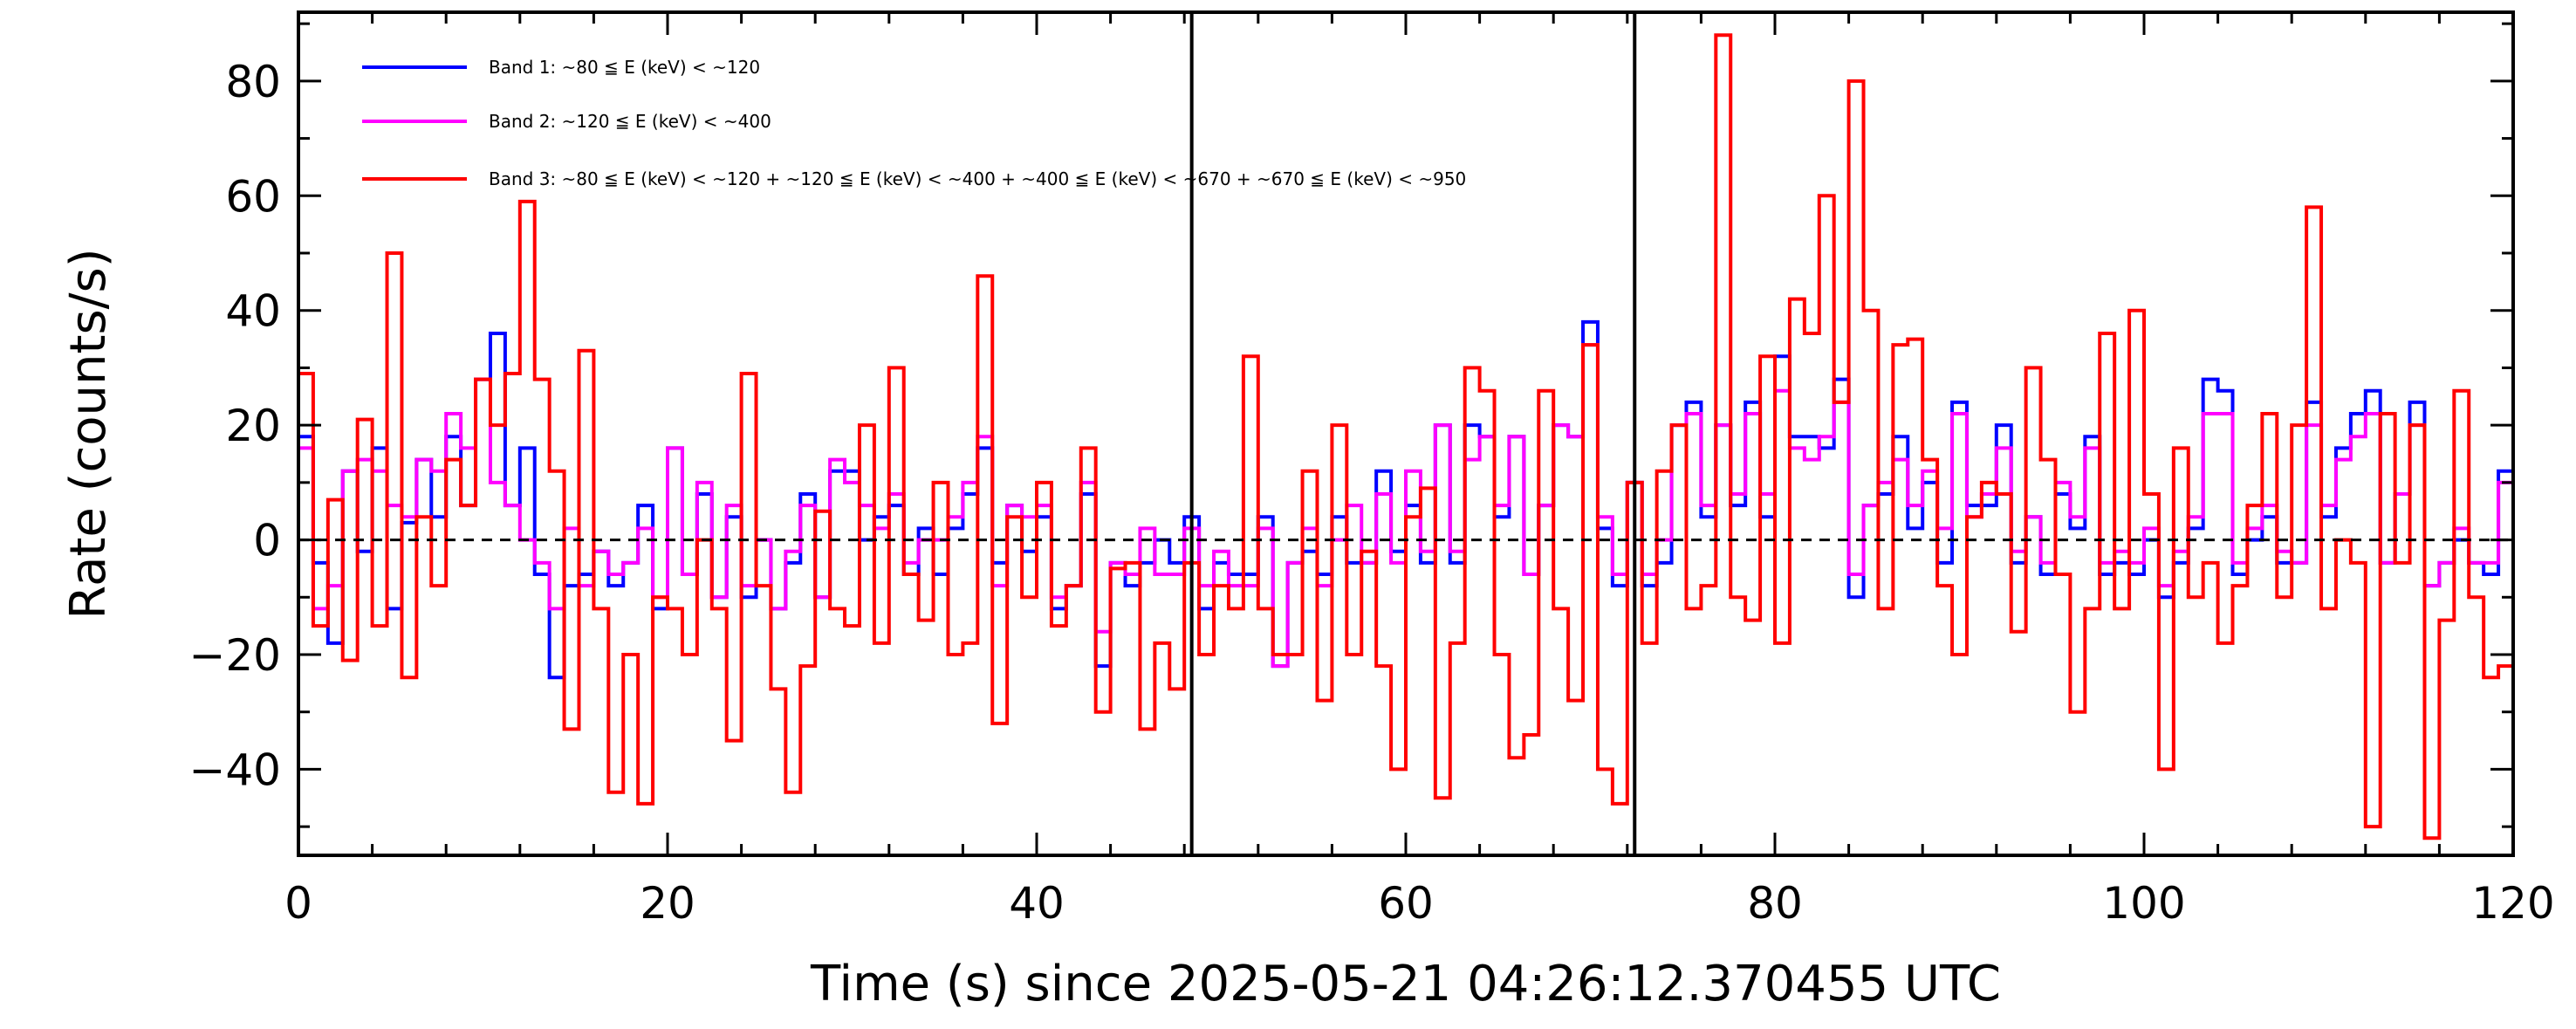 The height and width of the screenshot is (1029, 2576). Describe the element at coordinates (2144, 903) in the screenshot. I see `x-tick-label: 100` at that location.